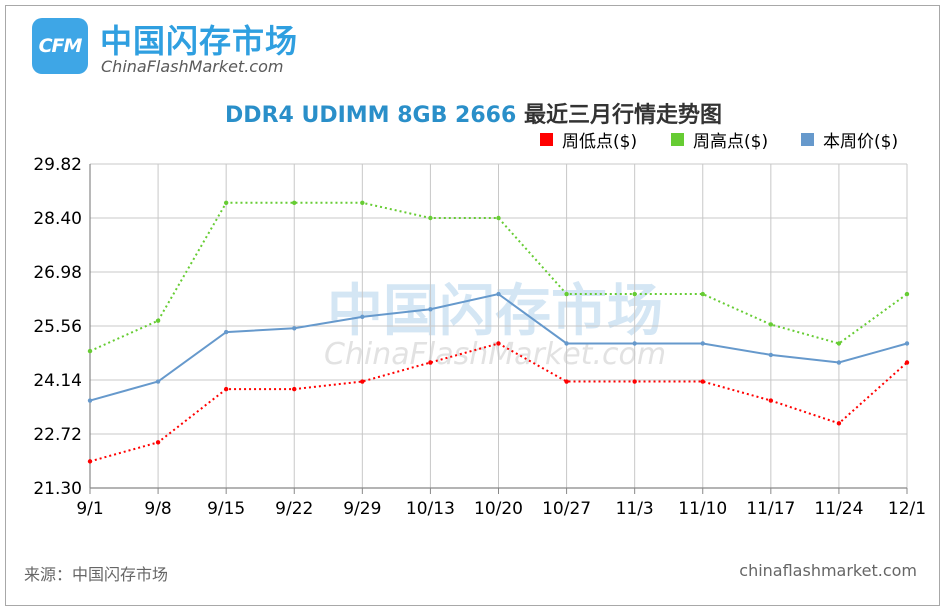 The height and width of the screenshot is (613, 947). I want to click on x-tick-label: 11/17, so click(770, 509).